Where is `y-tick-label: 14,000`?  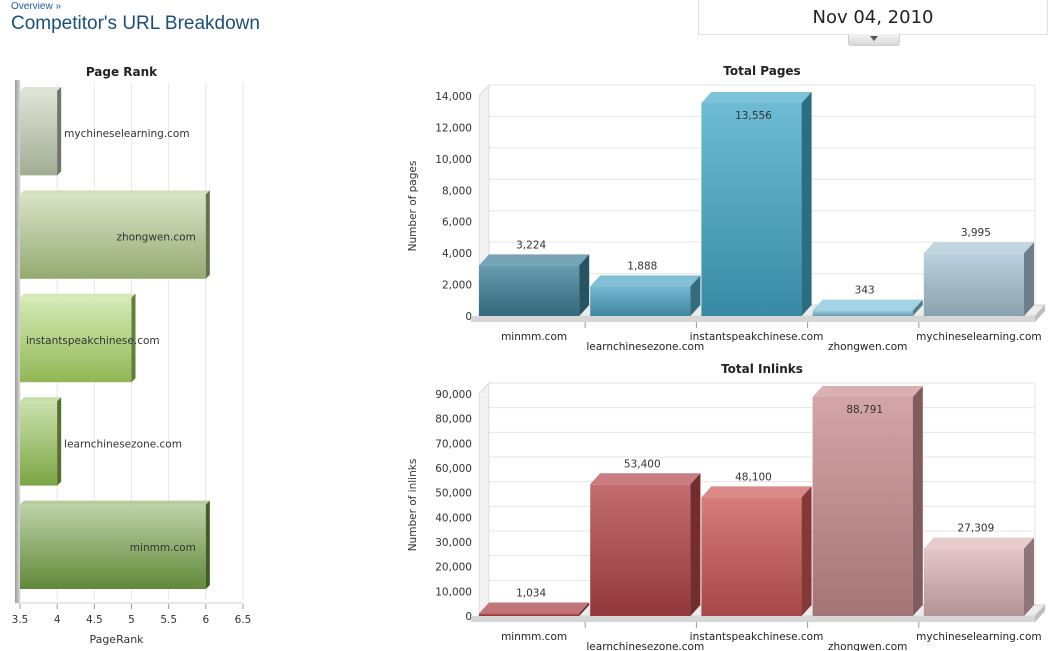 y-tick-label: 14,000 is located at coordinates (453, 97).